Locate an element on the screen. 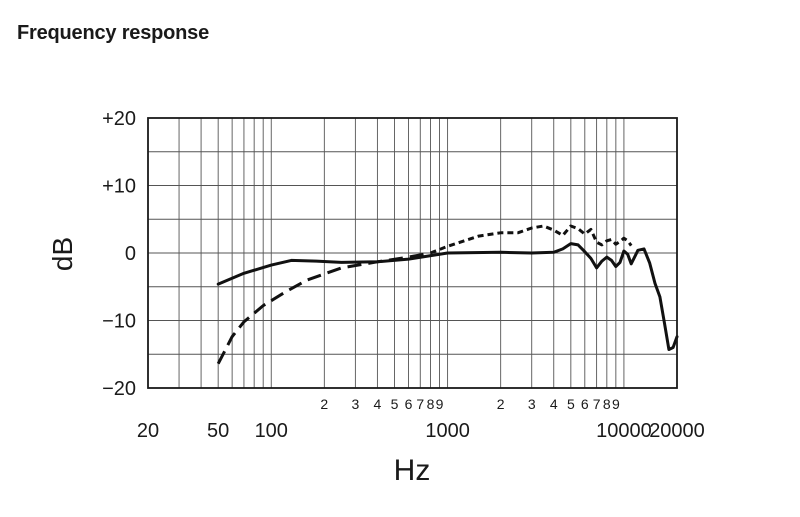 This screenshot has width=800, height=517. x-axis-label: Hz is located at coordinates (412, 470).